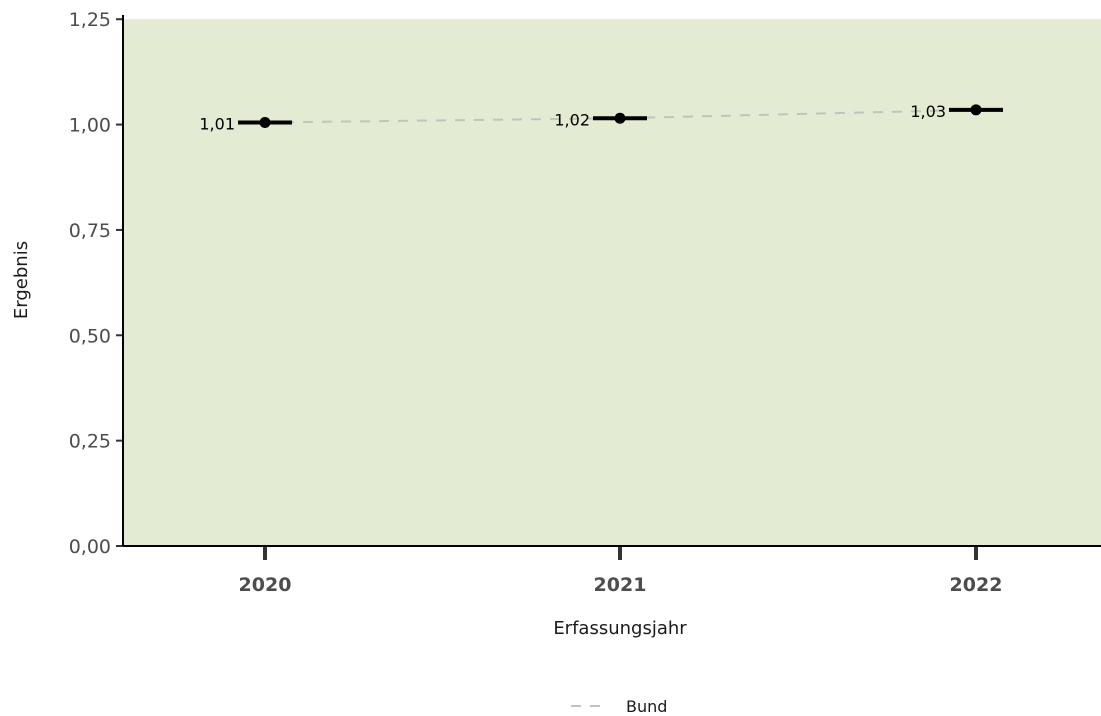 The height and width of the screenshot is (716, 1101). I want to click on x-tick-label: 2020, so click(265, 585).